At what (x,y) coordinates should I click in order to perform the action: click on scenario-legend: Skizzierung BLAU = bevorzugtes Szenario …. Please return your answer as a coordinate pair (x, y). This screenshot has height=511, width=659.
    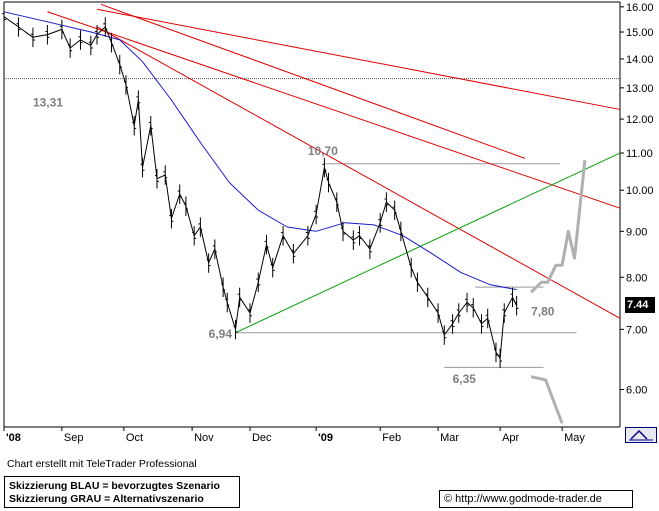
    Looking at the image, I should click on (122, 492).